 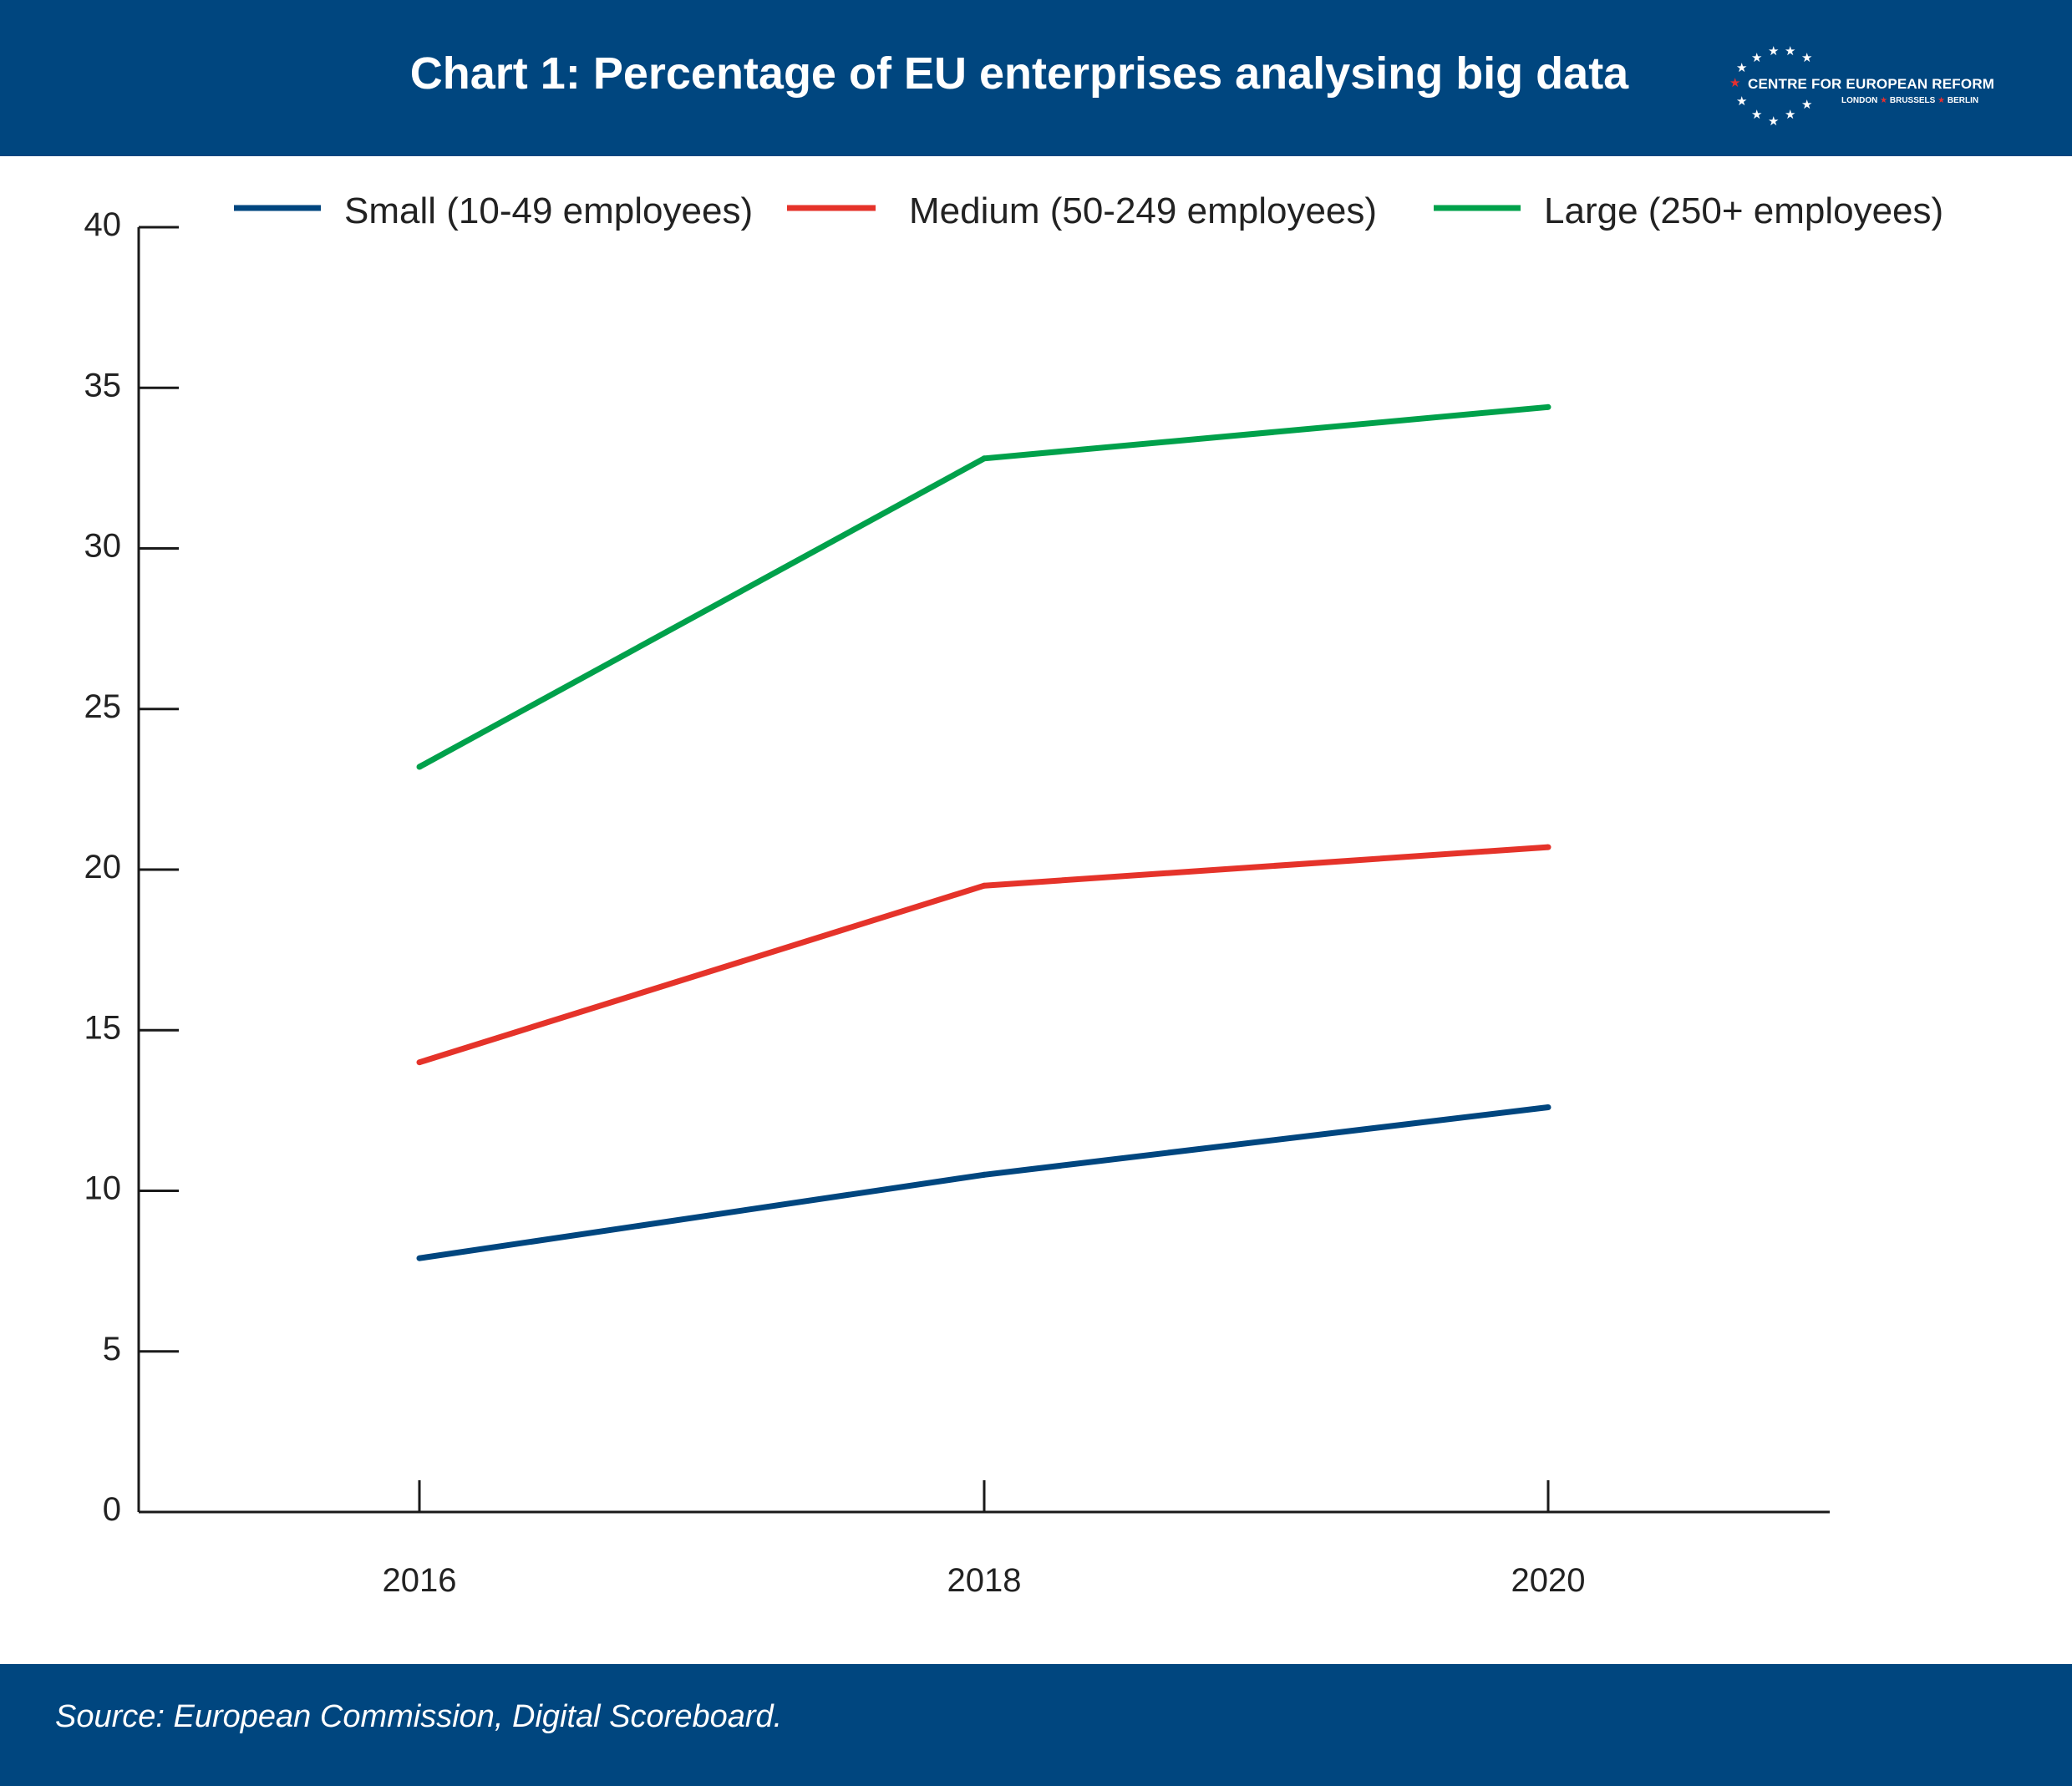 I want to click on logo-city-brussels: BRUSSELS, so click(x=1912, y=100).